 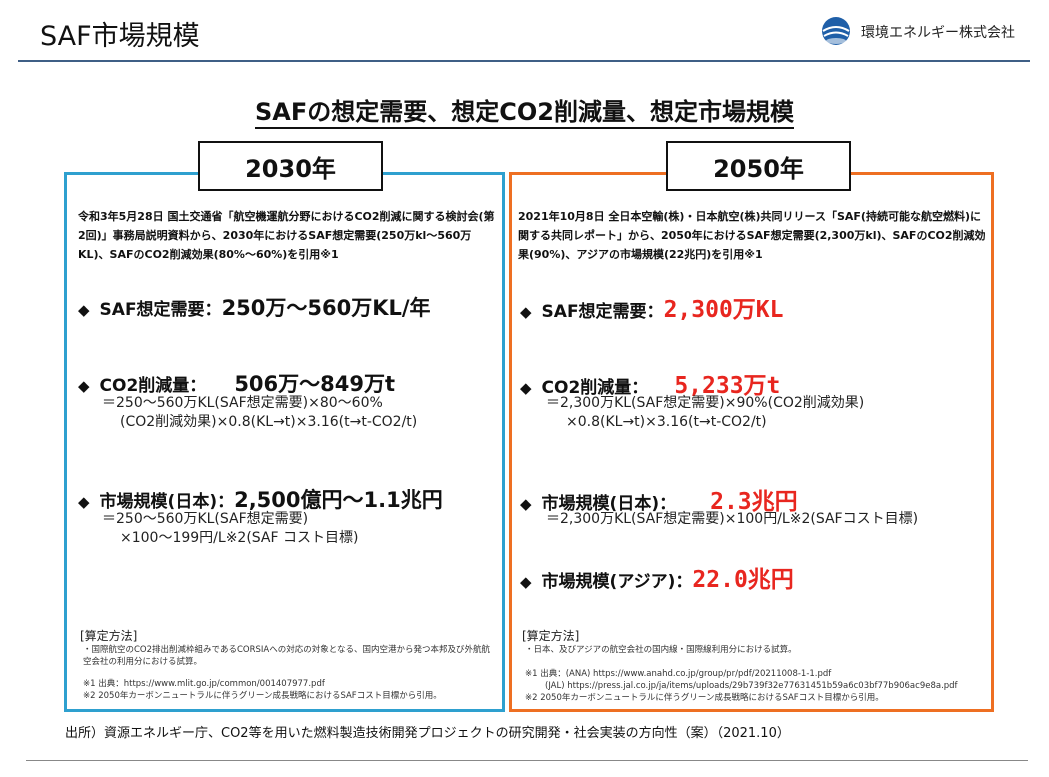 What do you see at coordinates (524, 110) in the screenshot?
I see `main-heading: SAFの想定需要、想定CO2削減量、想定市場規模` at bounding box center [524, 110].